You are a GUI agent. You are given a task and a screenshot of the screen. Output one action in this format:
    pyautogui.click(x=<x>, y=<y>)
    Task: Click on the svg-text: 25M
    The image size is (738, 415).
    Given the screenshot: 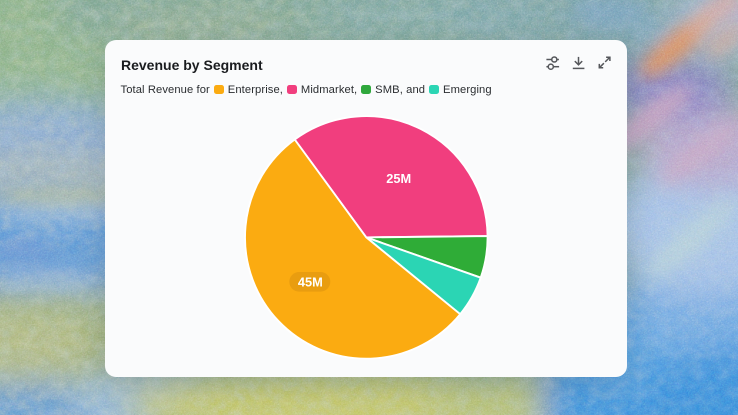 What is the action you would take?
    pyautogui.click(x=398, y=178)
    